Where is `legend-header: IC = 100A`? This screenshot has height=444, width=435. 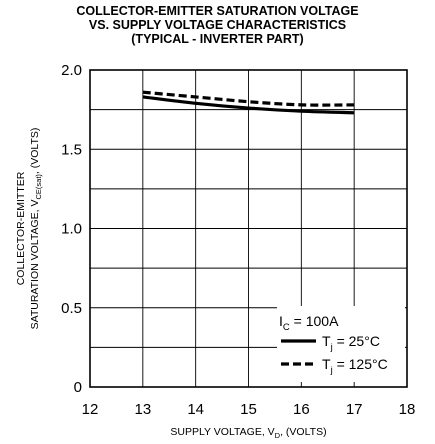
legend-header: IC = 100A is located at coordinates (309, 323).